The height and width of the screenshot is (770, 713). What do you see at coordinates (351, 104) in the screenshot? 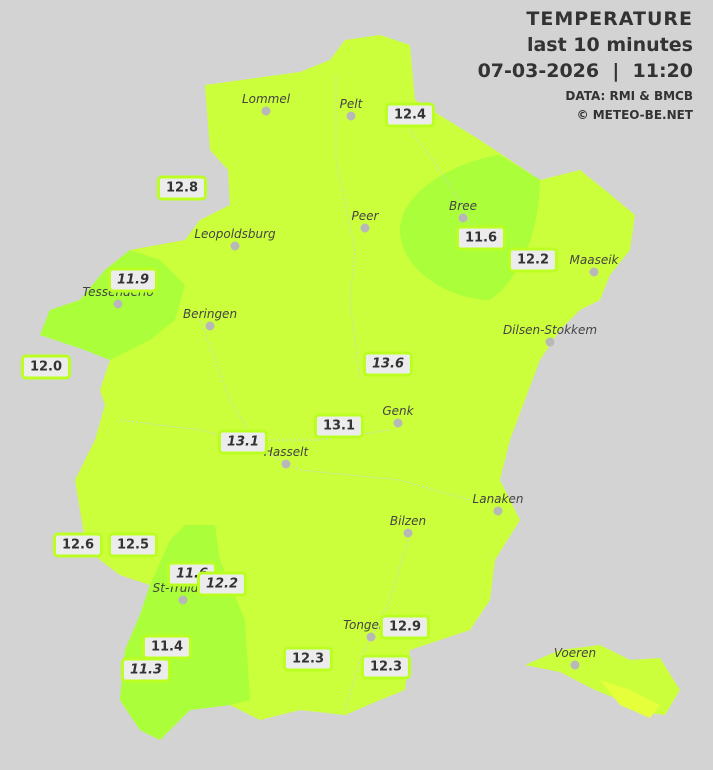
I see `city-label: Pelt` at bounding box center [351, 104].